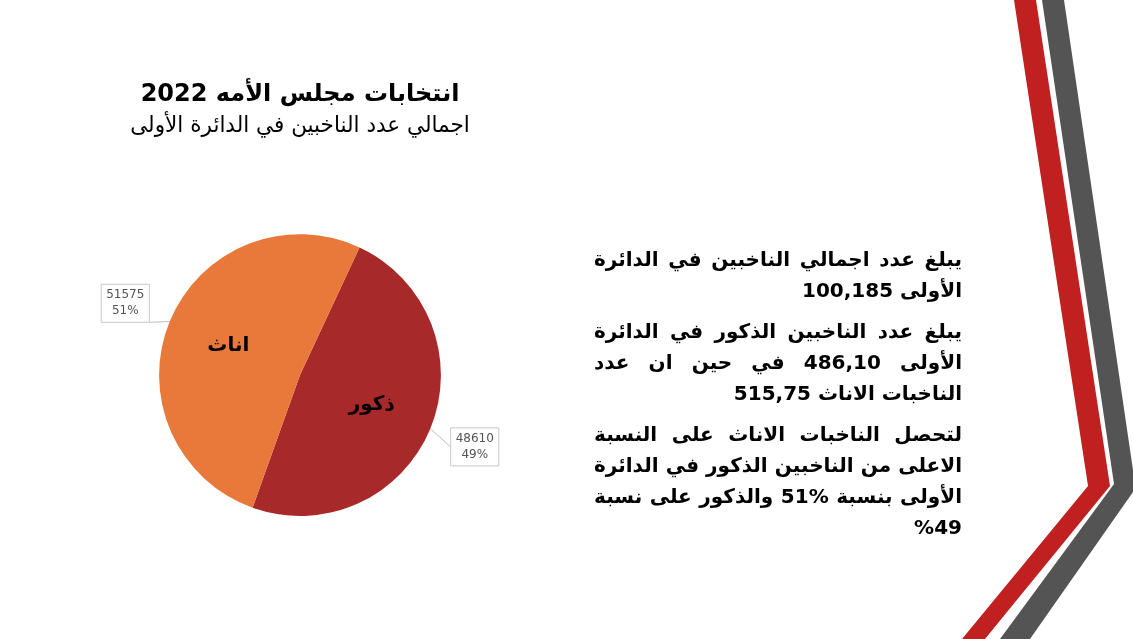 Image resolution: width=1133 pixels, height=639 pixels. Describe the element at coordinates (778, 275) in the screenshot. I see `text: يبلغ عدد اجمالي الناخبين في الدائرة الأولى 100,185` at that location.